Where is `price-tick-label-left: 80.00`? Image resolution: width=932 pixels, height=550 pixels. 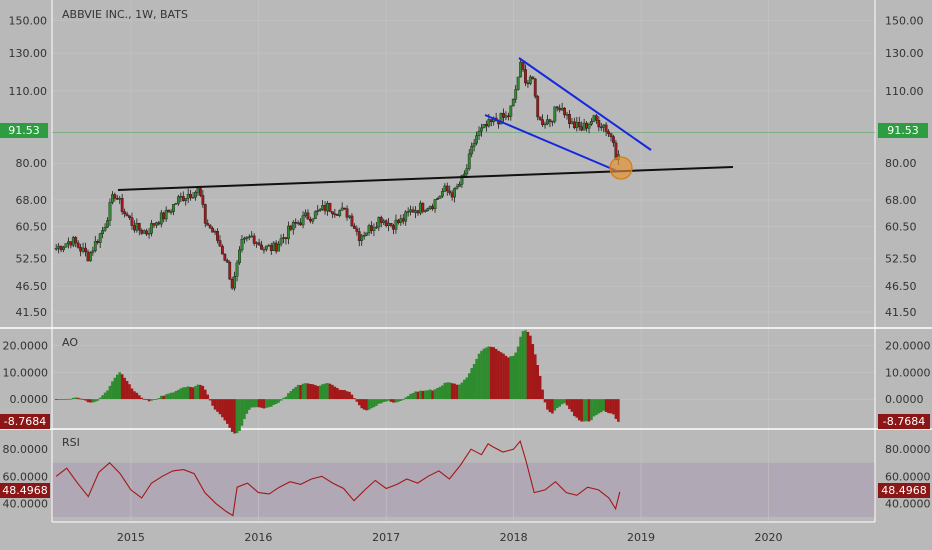
price-tick-label-left: 80.00 is located at coordinates (32, 163).